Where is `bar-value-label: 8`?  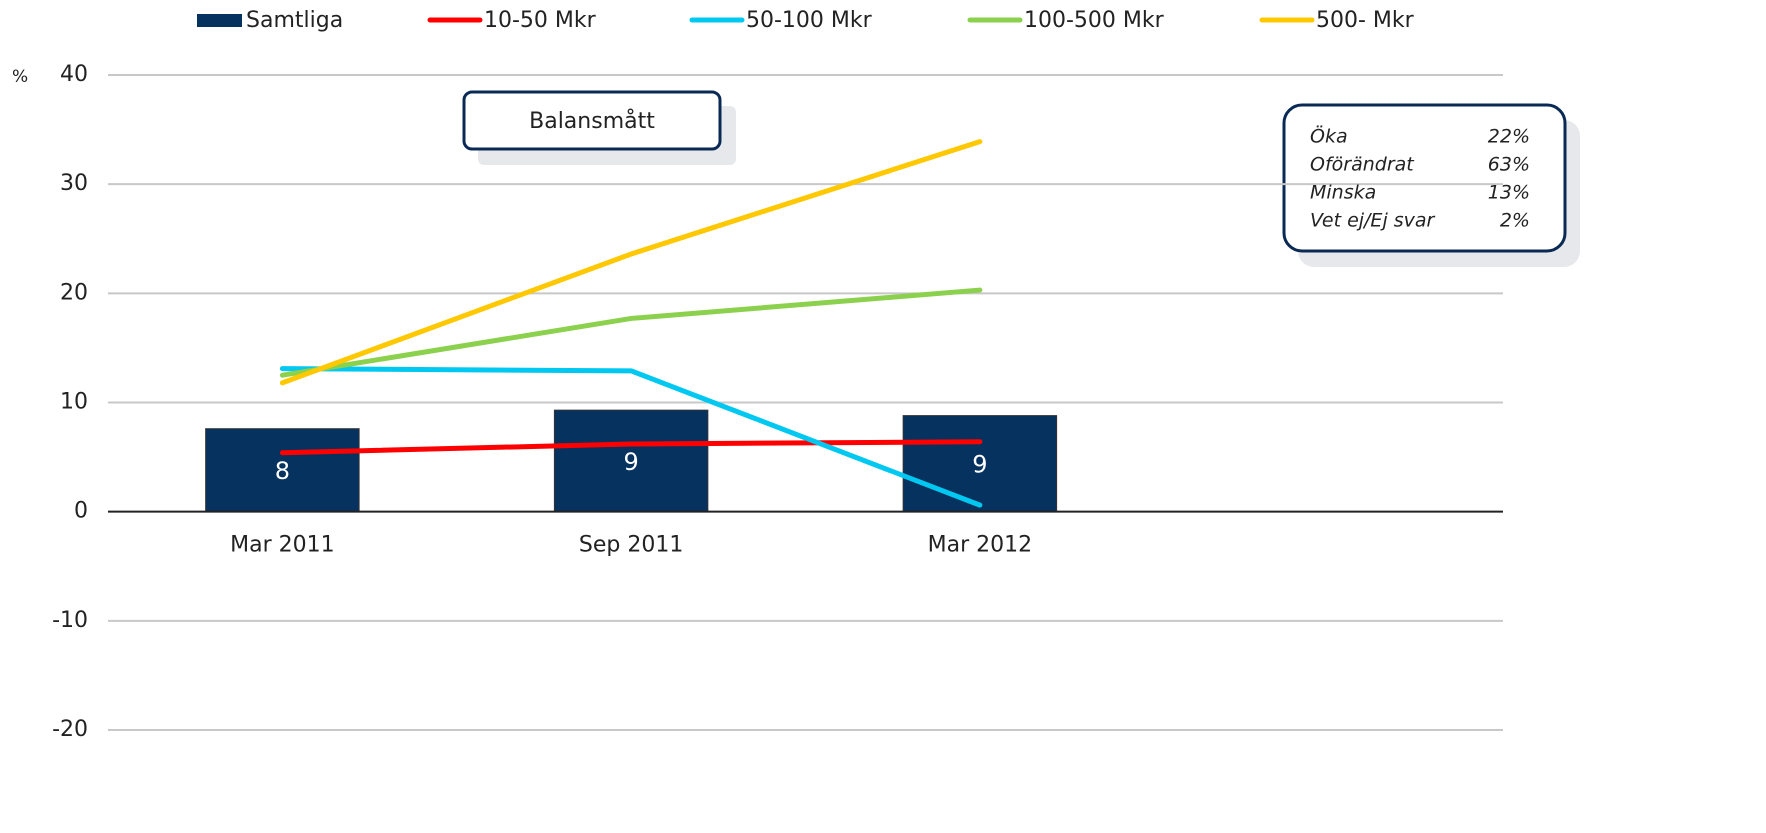 bar-value-label: 8 is located at coordinates (282, 471).